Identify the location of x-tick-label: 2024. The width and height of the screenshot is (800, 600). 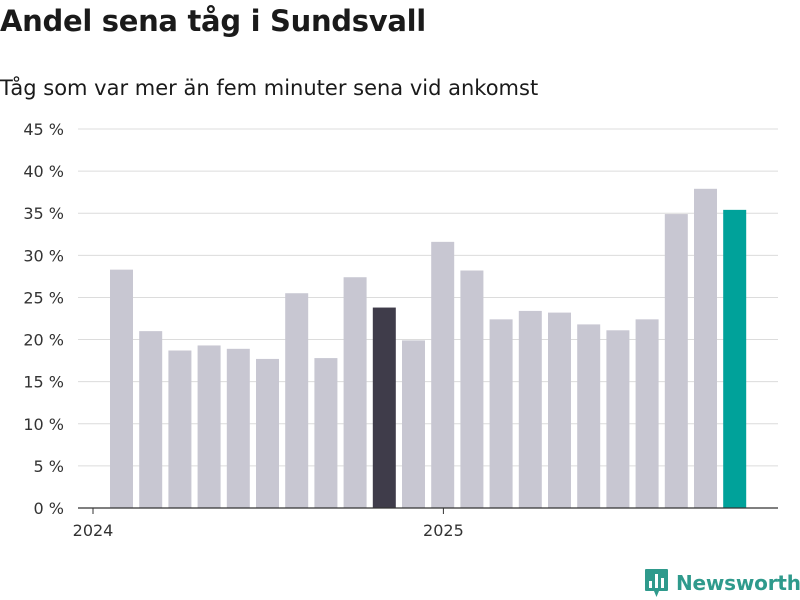
(93, 530).